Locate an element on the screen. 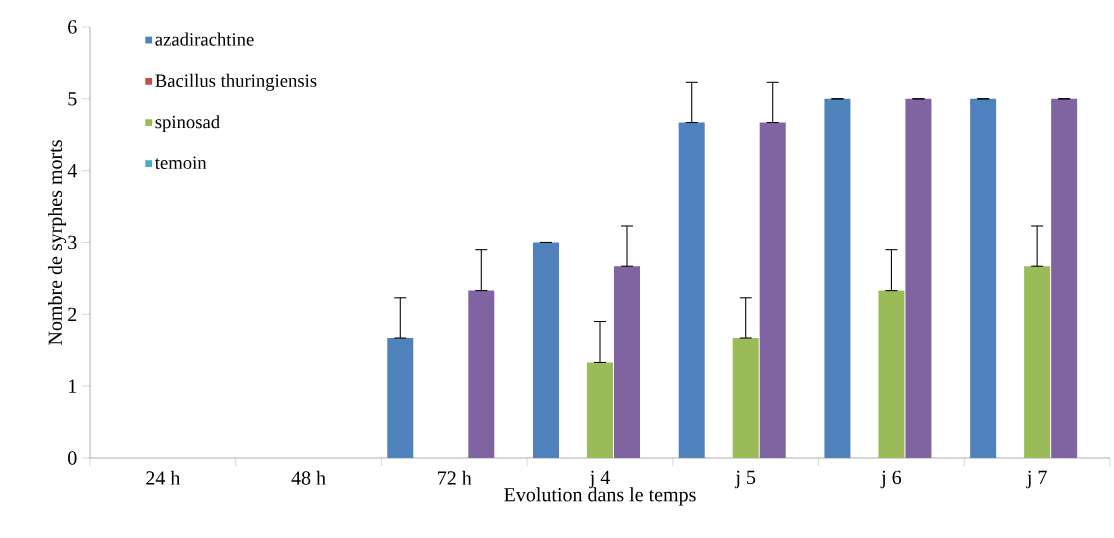 The image size is (1114, 538). y-tick-label: 6 is located at coordinates (72, 27).